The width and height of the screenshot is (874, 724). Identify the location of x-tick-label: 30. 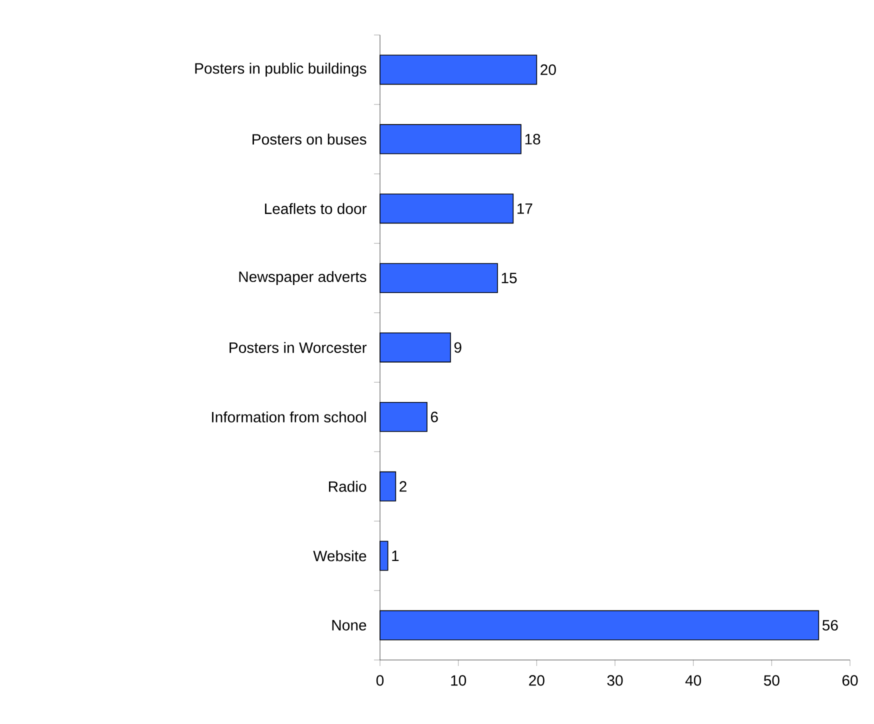
(615, 680).